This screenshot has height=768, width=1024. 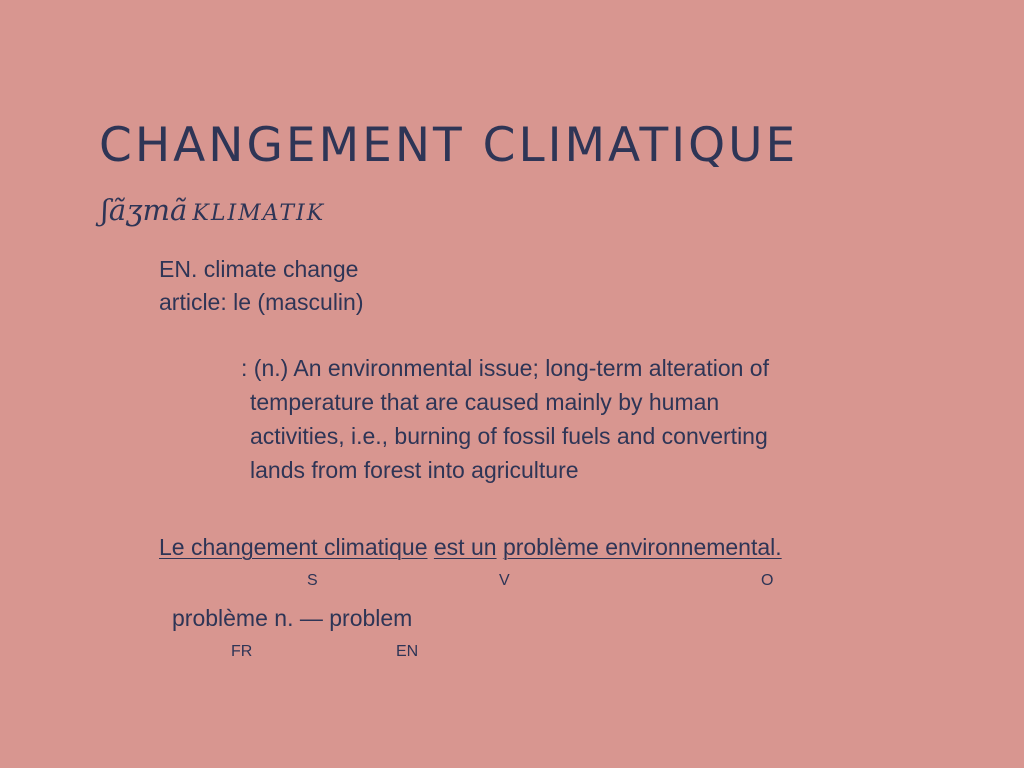 What do you see at coordinates (407, 651) in the screenshot?
I see `english-label: EN` at bounding box center [407, 651].